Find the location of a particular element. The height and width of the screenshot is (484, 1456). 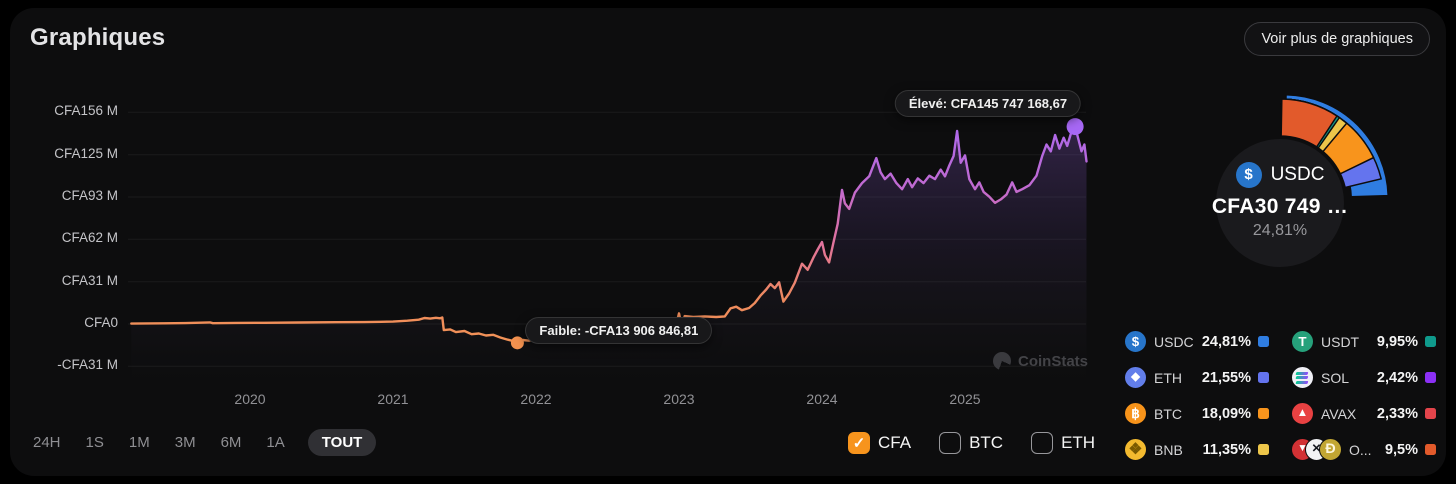

toggle-cfa: ✓ CFA is located at coordinates (880, 442).